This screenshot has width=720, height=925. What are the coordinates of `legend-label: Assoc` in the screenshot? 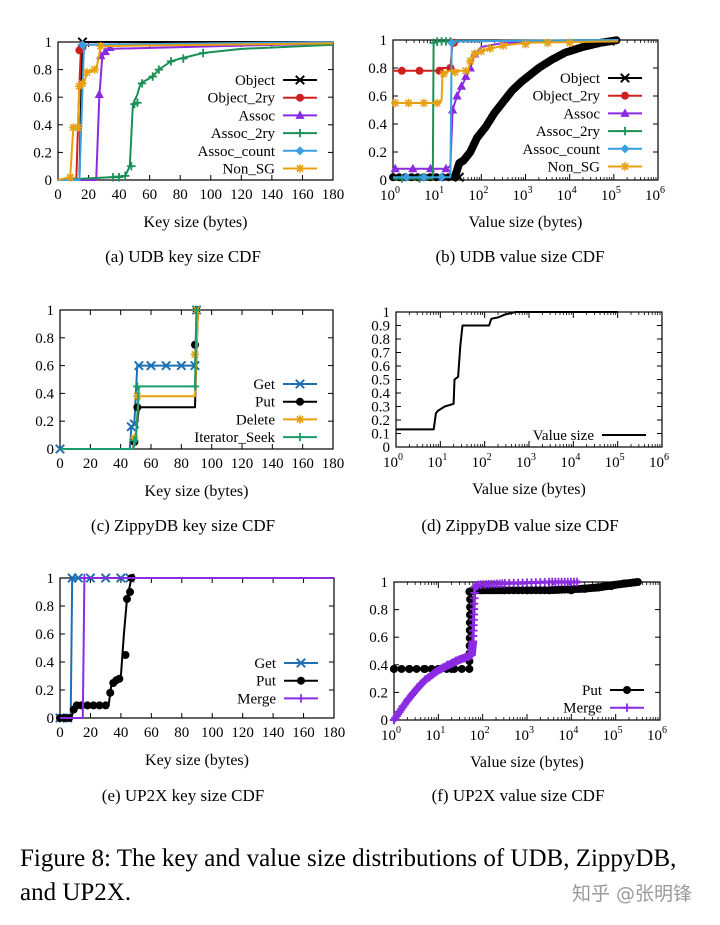 It's located at (256, 116).